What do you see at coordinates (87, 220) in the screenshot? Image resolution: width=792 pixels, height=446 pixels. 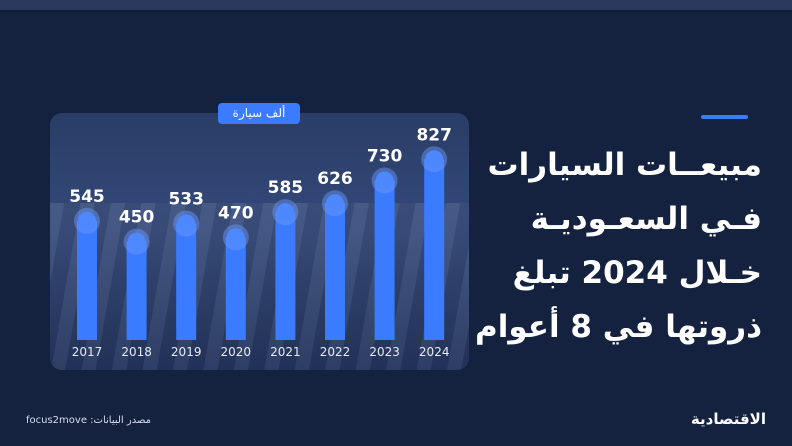 I see `bar-cap-2017` at bounding box center [87, 220].